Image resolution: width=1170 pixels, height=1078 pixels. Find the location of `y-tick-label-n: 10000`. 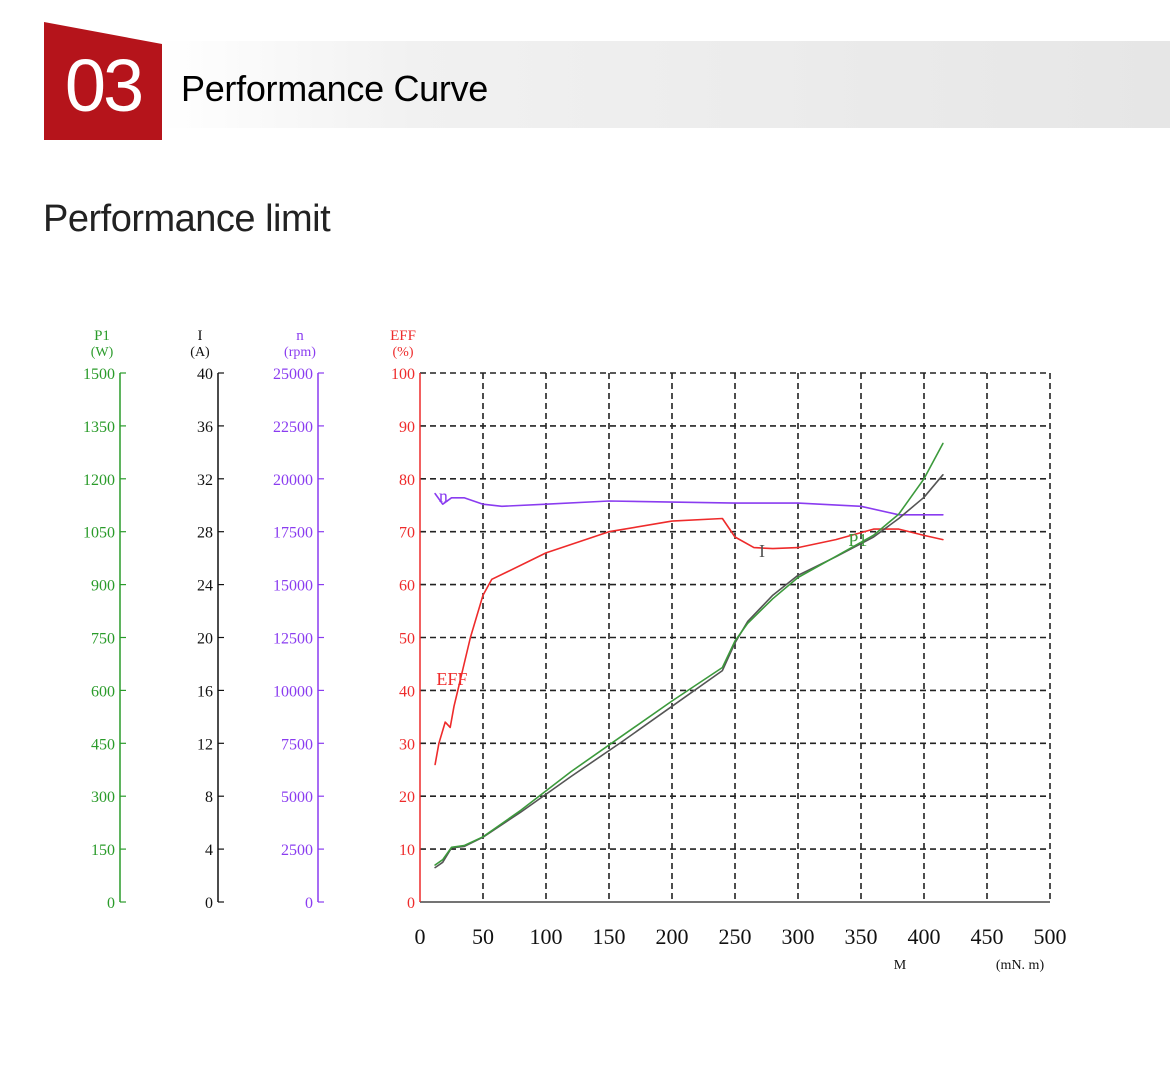

y-tick-label-n: 10000 is located at coordinates (293, 691).